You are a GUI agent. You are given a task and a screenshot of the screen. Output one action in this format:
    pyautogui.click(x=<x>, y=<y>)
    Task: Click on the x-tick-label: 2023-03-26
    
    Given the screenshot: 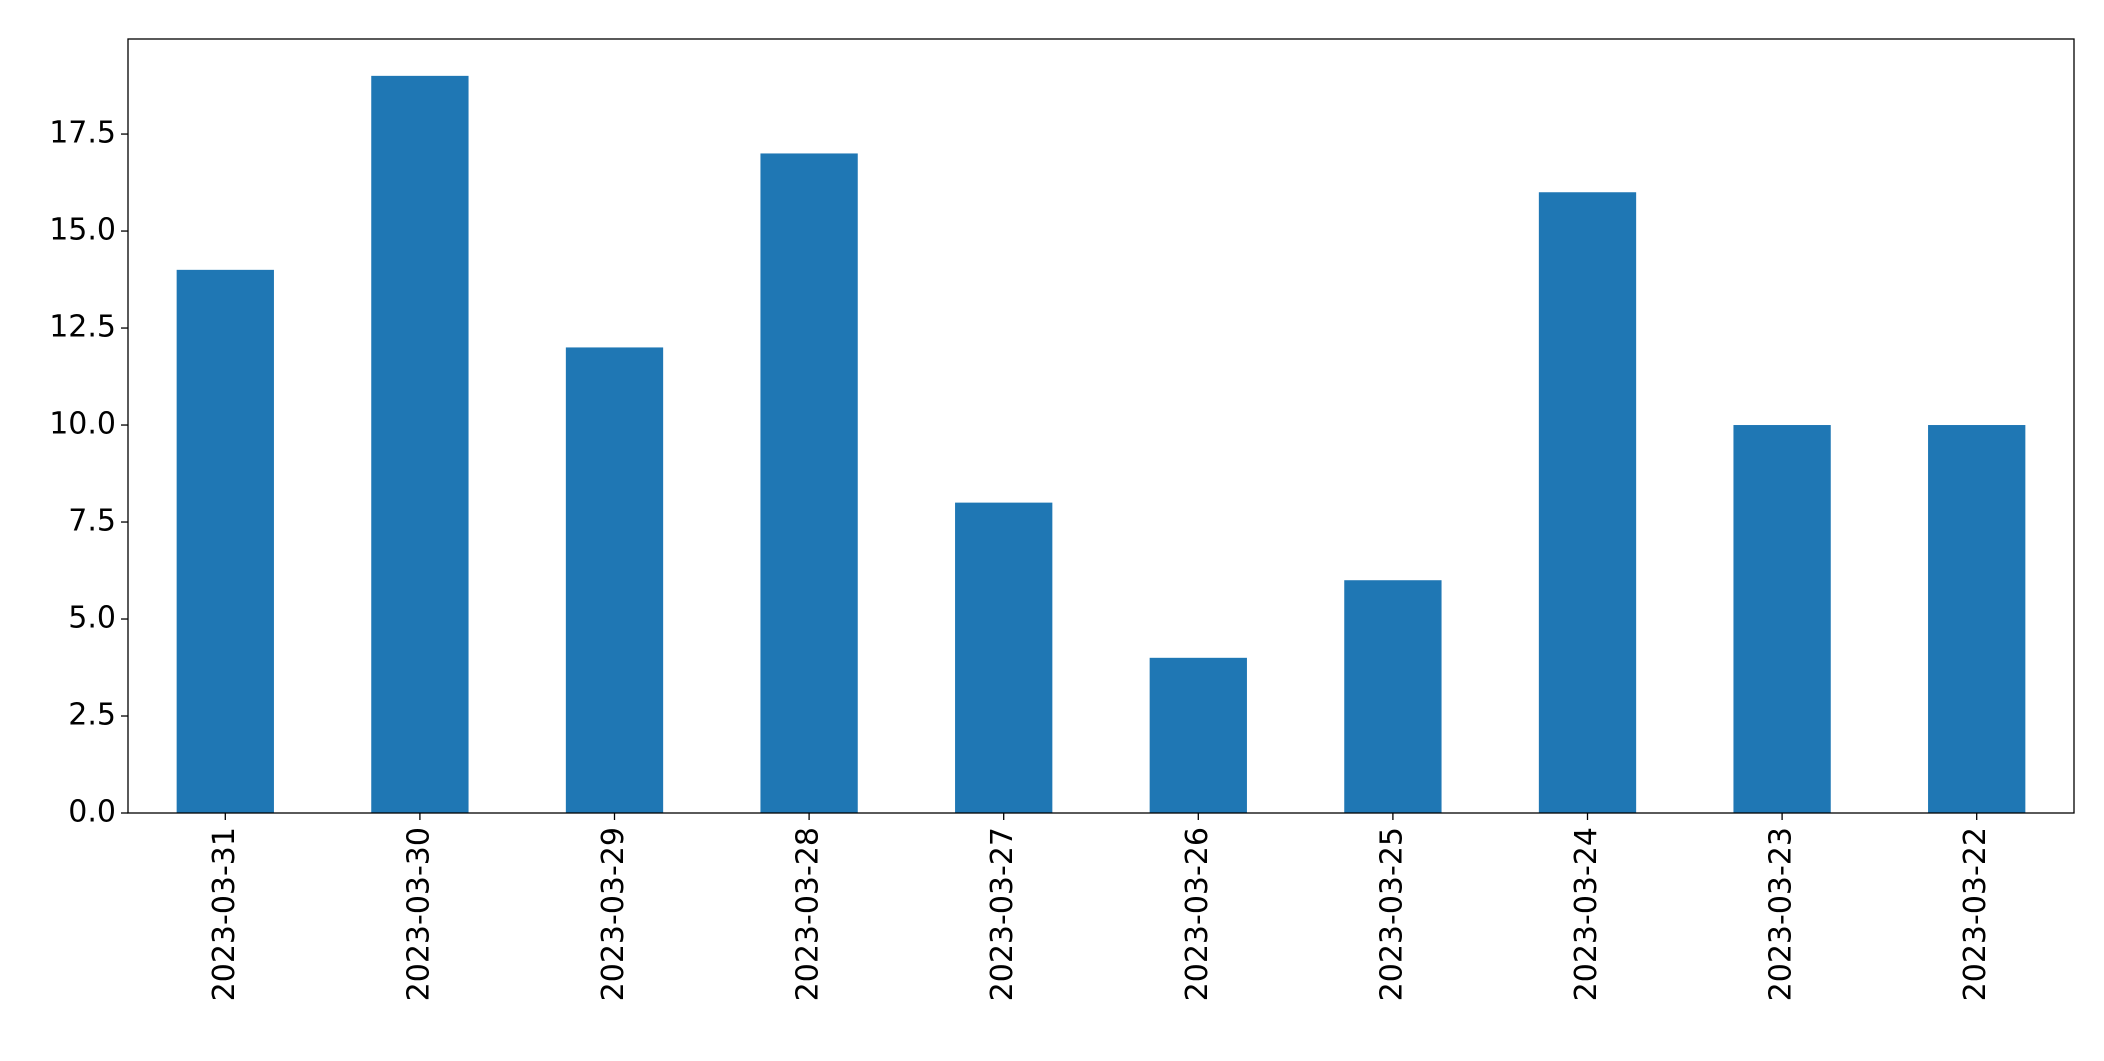 What is the action you would take?
    pyautogui.click(x=1197, y=914)
    